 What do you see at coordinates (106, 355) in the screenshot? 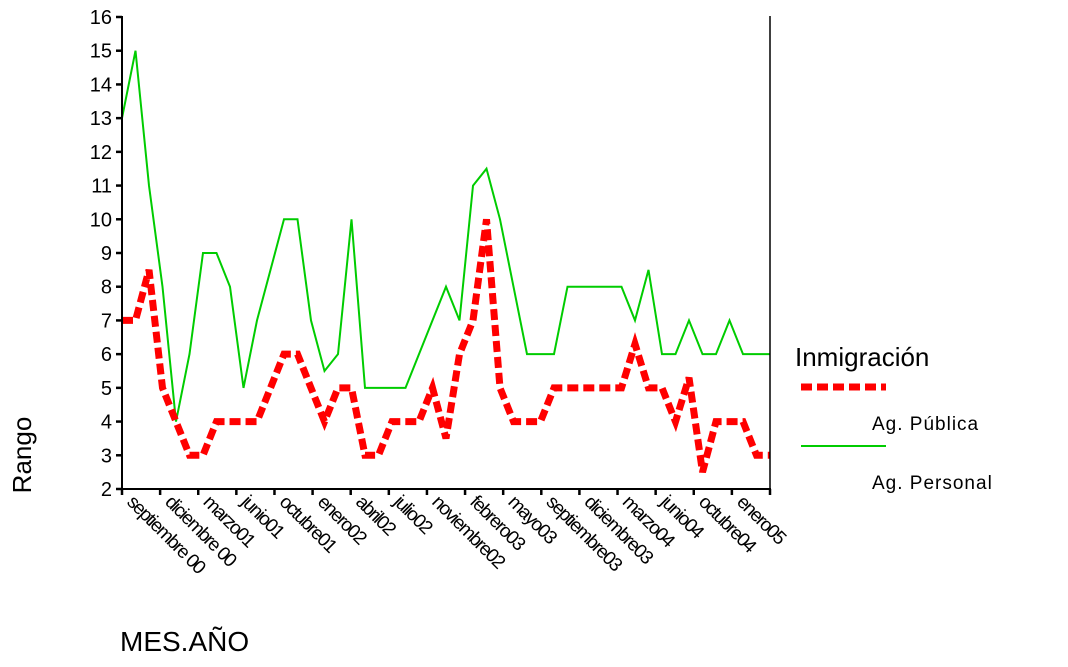
I see `y-tick-label: 6` at bounding box center [106, 355].